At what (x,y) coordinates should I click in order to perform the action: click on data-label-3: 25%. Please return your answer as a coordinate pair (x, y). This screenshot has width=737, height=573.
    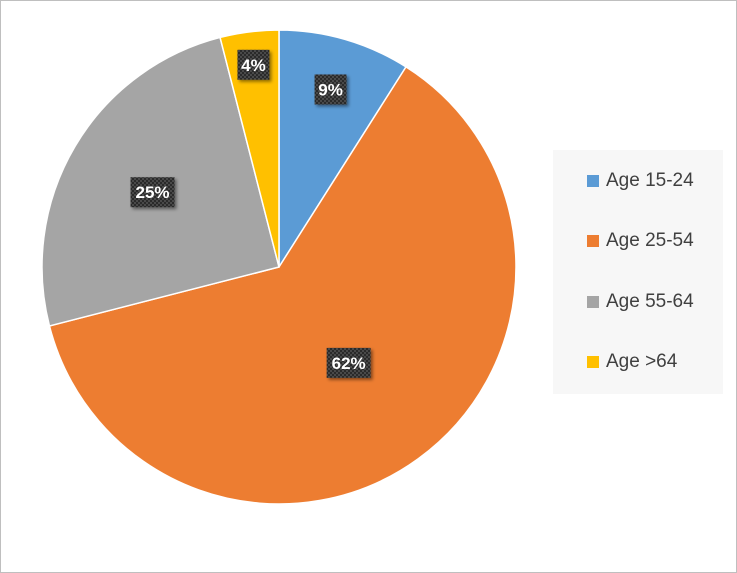
    Looking at the image, I should click on (152, 192).